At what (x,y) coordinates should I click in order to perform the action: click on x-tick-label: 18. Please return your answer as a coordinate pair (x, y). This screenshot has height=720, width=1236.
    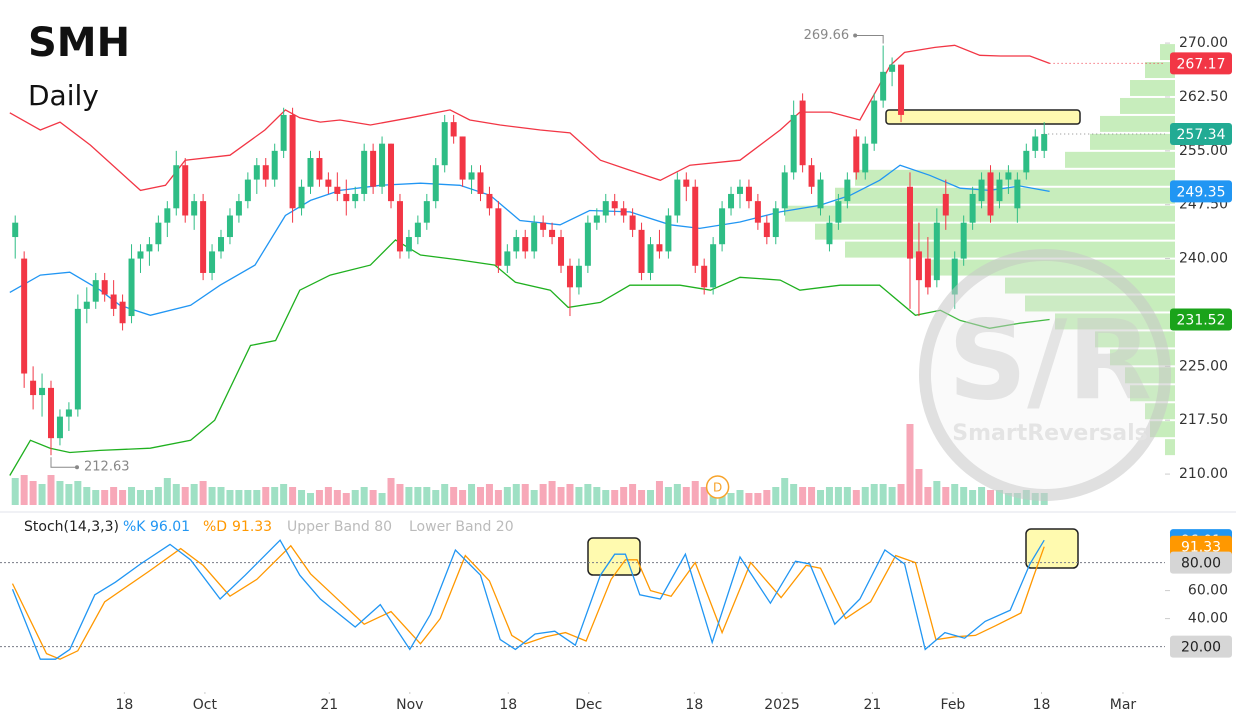
    Looking at the image, I should click on (508, 705).